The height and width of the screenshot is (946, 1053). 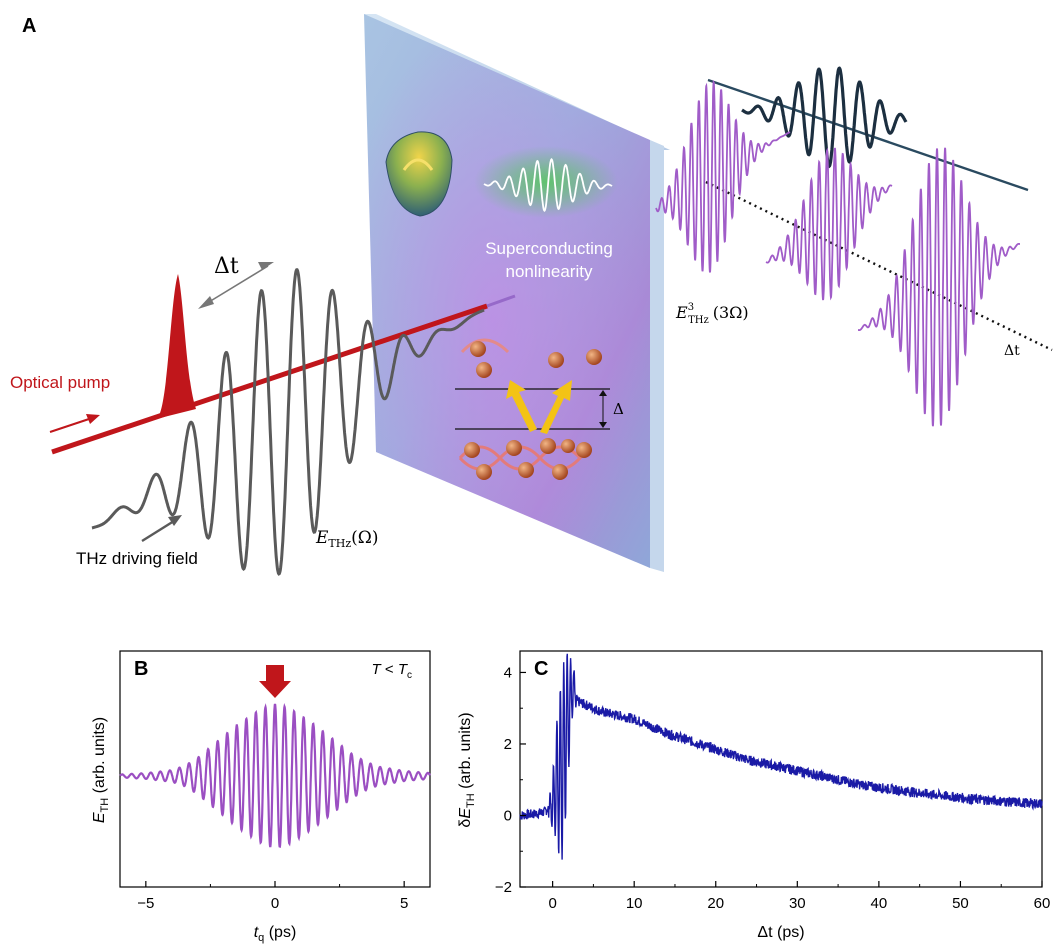 What do you see at coordinates (508, 815) in the screenshot?
I see `c-ytick-label: 0` at bounding box center [508, 815].